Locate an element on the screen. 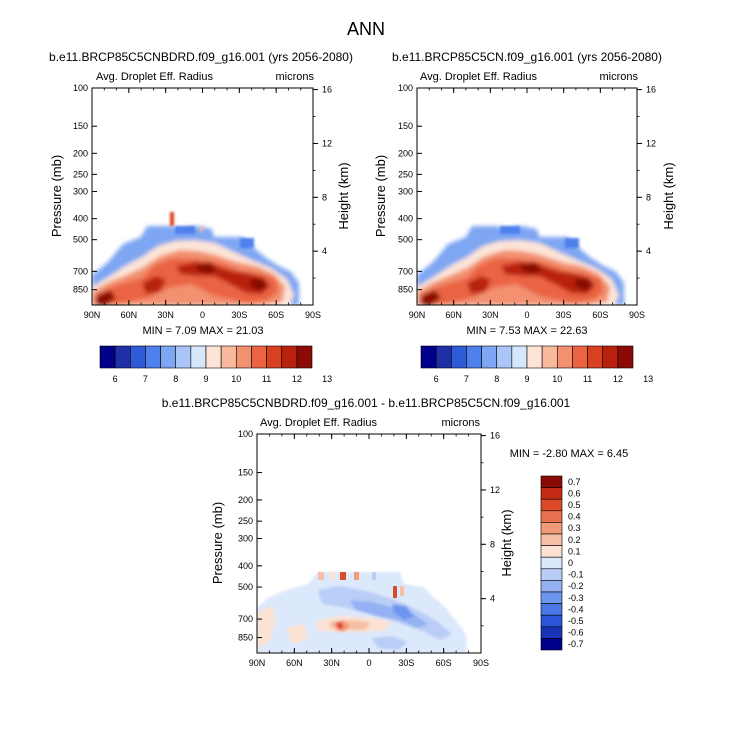  panel-2-stats: MIN = 7.53 MAX = 22.63 is located at coordinates (526, 331).